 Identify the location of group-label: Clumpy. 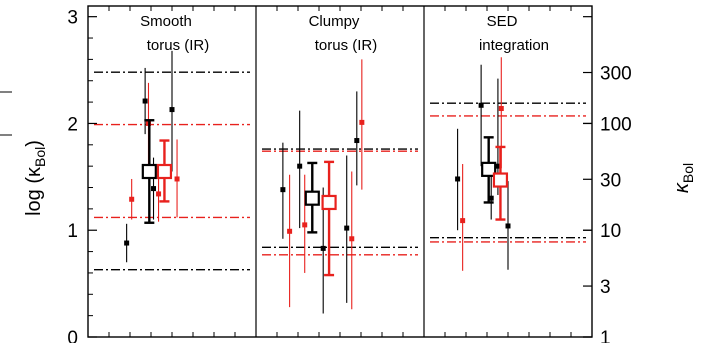
(334, 21).